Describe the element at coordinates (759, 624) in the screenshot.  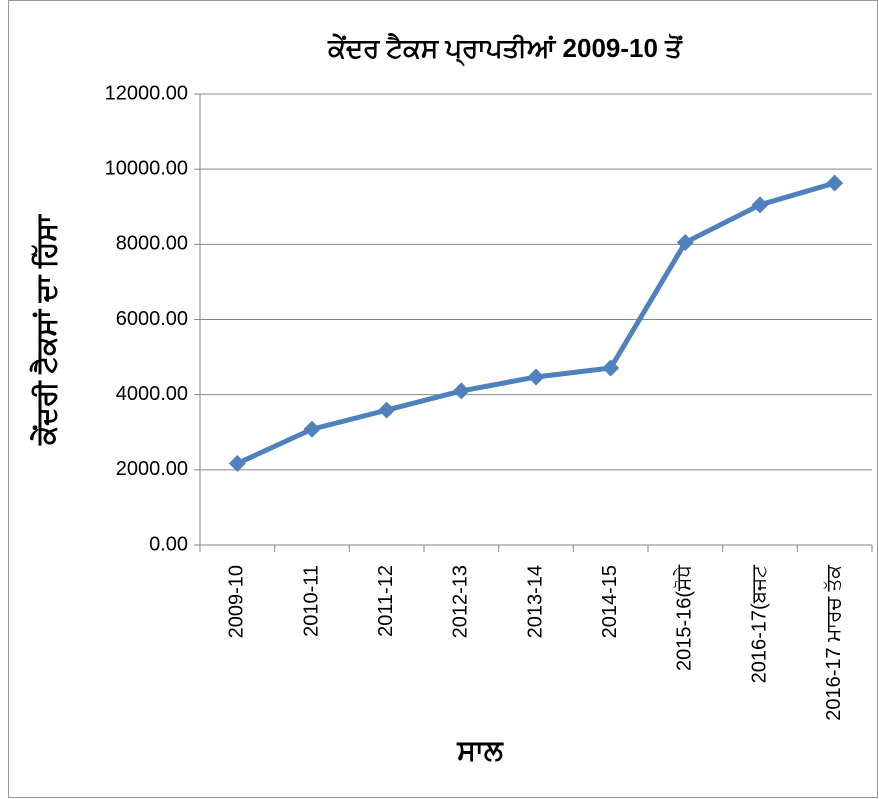
I see `x-tick-label: 2016-17(ਬਜਟ` at that location.